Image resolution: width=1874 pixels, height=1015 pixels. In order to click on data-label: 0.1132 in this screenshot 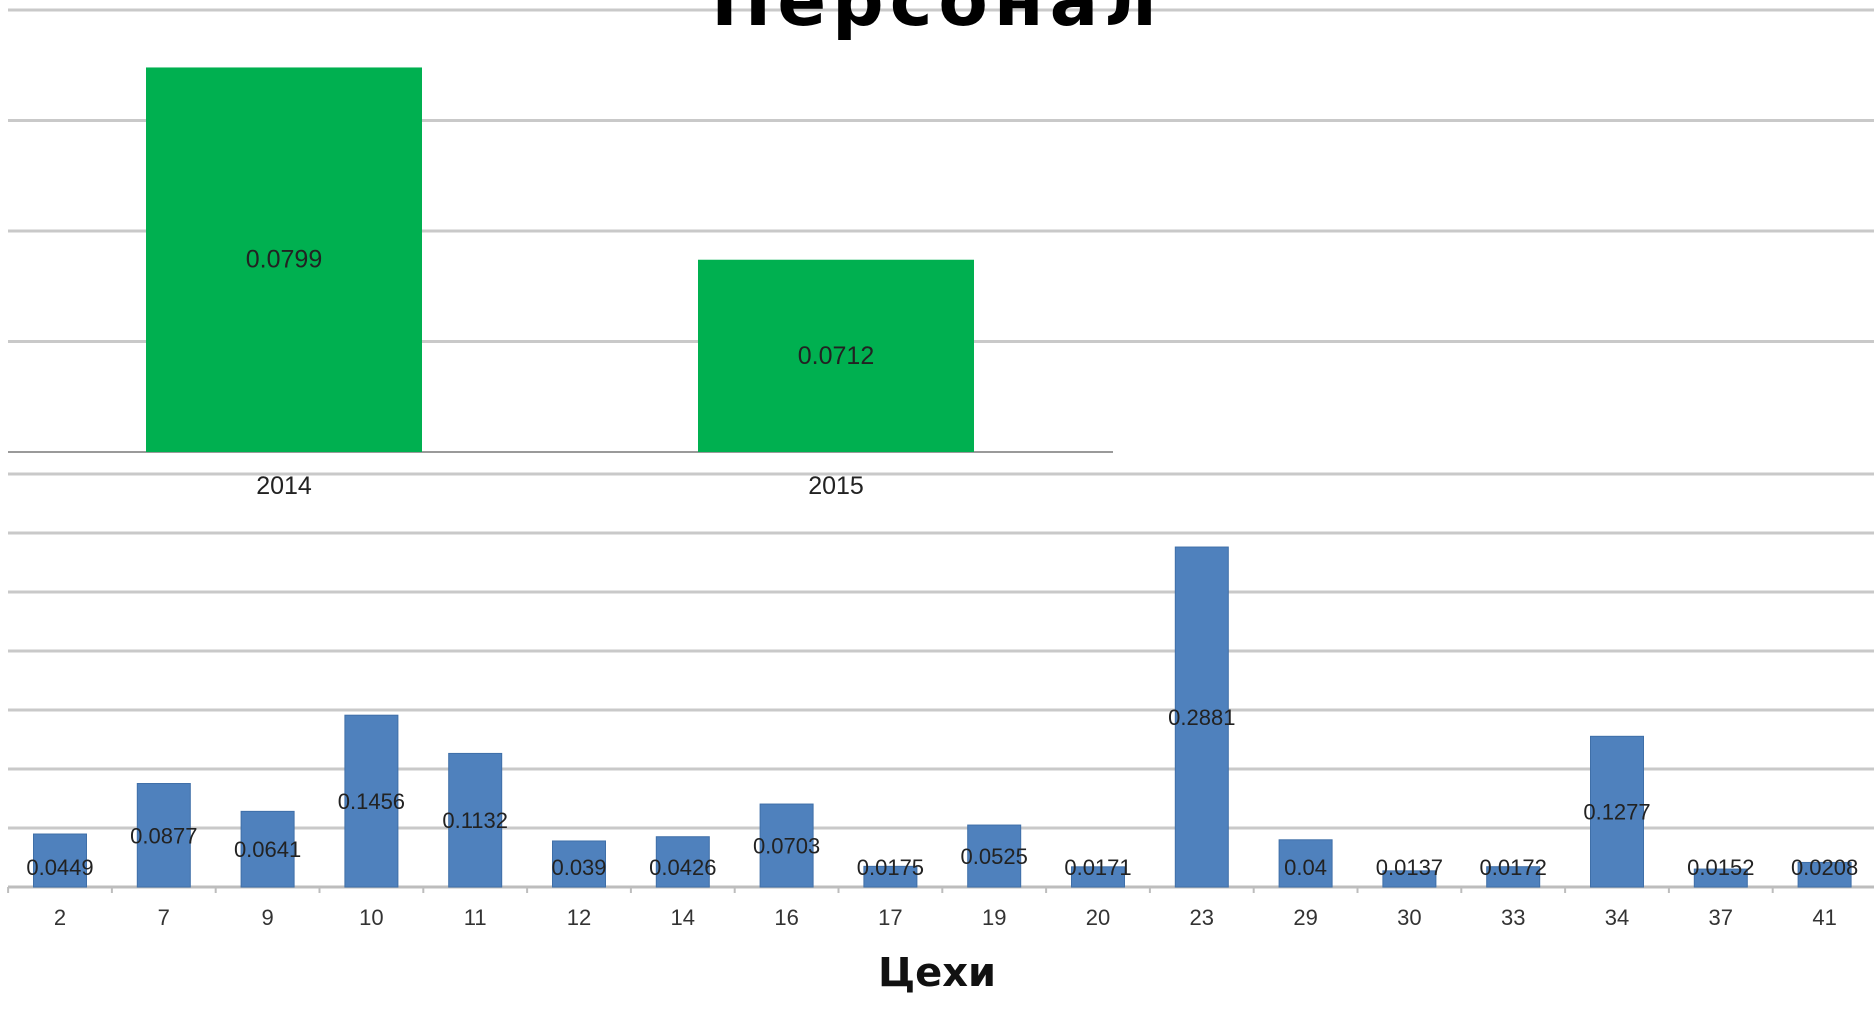, I will do `click(475, 820)`.